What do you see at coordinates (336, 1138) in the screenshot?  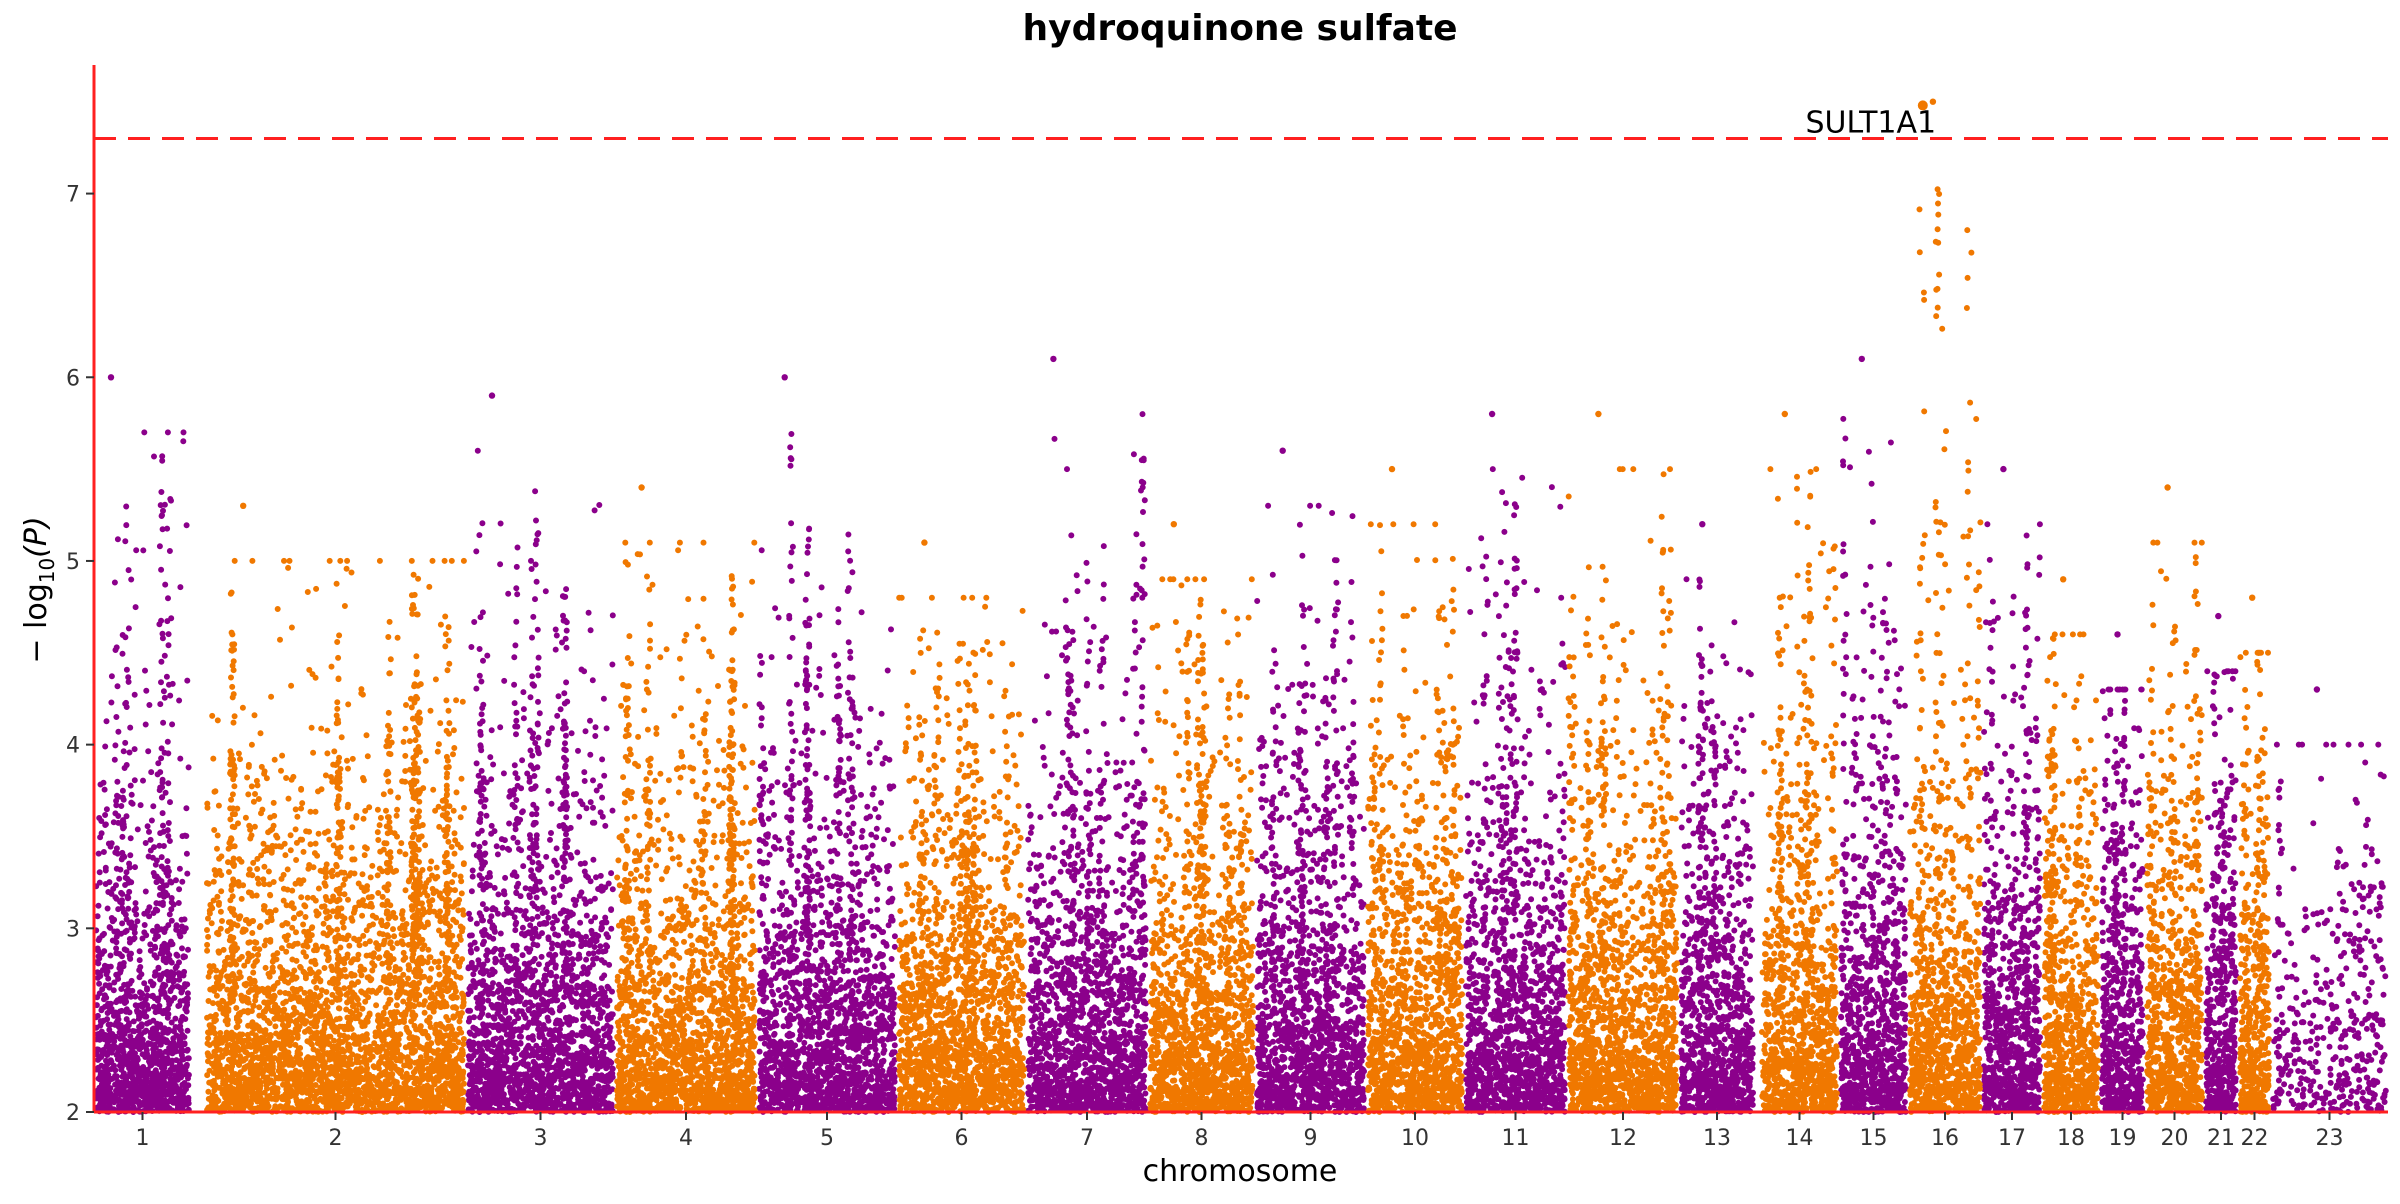 I see `x-tick-label-2: 2` at bounding box center [336, 1138].